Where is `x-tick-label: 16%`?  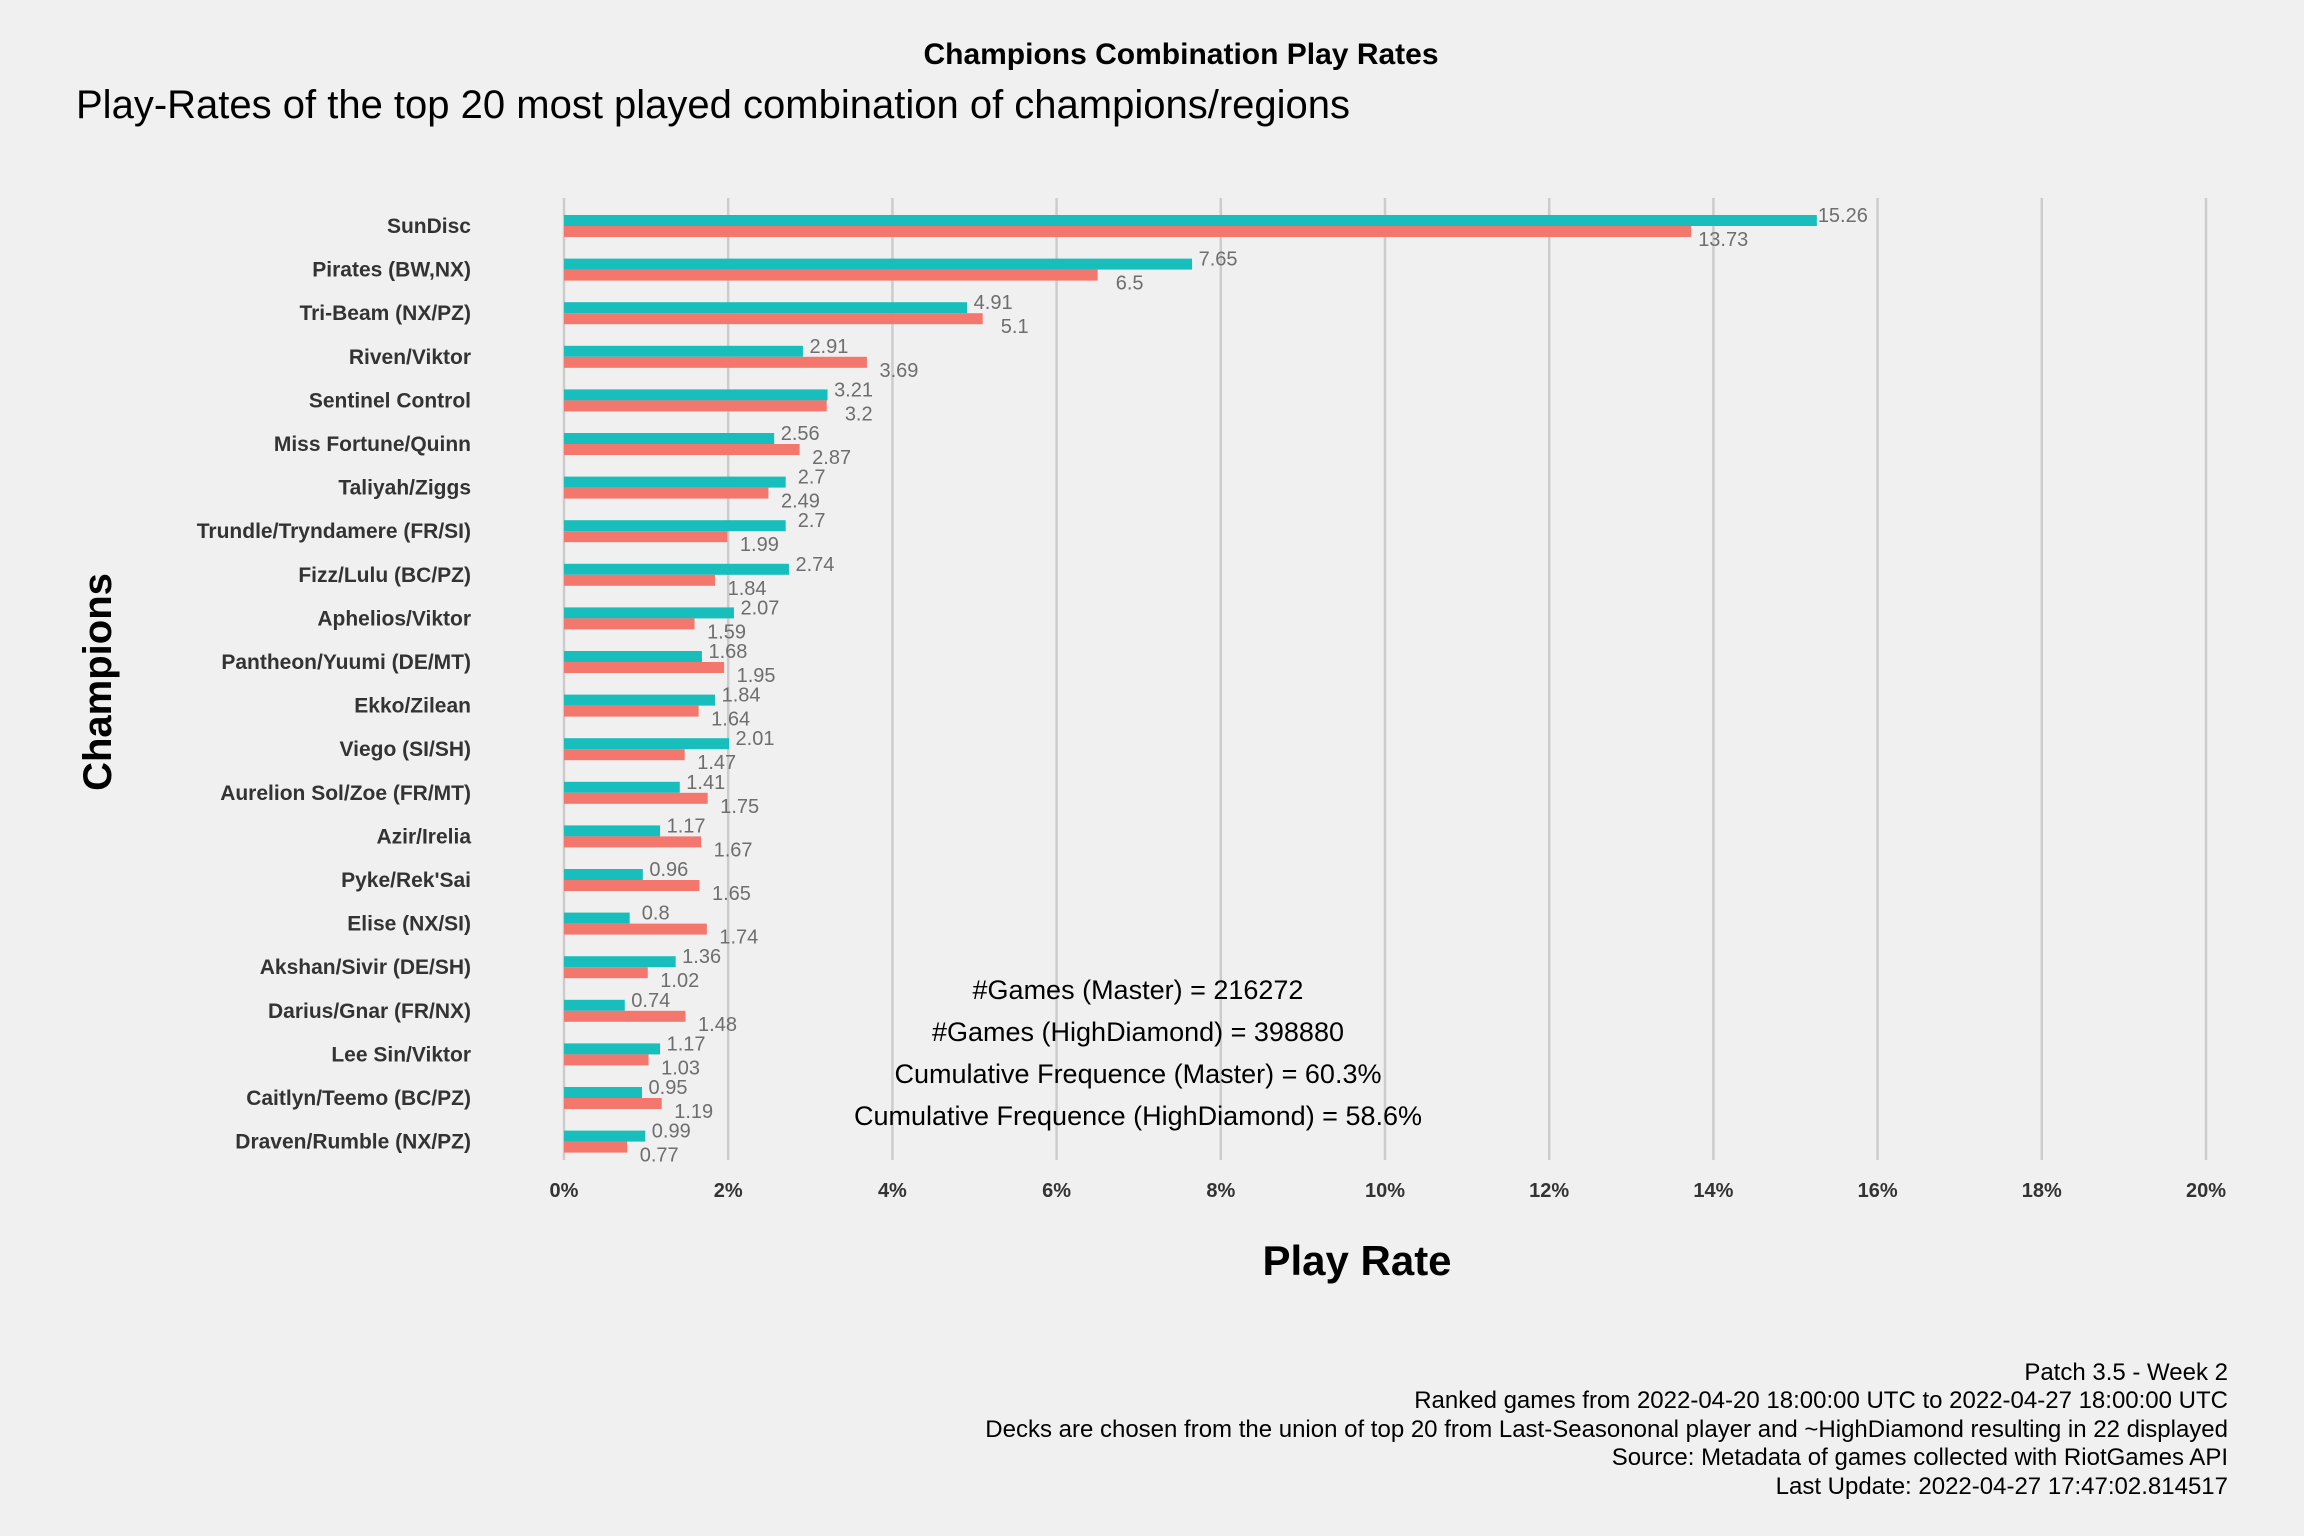 x-tick-label: 16% is located at coordinates (1878, 1191).